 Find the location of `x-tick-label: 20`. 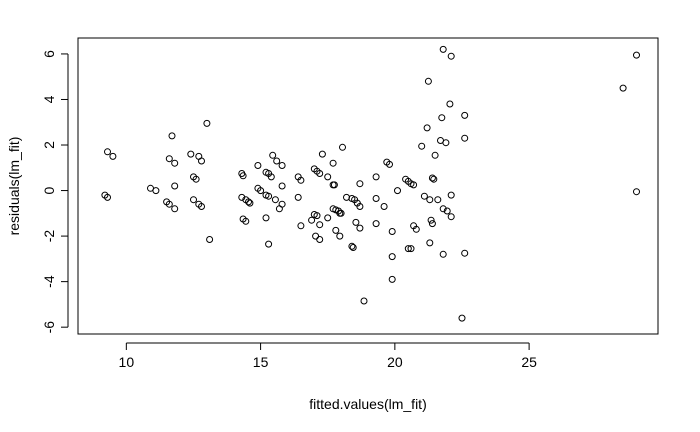

x-tick-label: 20 is located at coordinates (395, 362).